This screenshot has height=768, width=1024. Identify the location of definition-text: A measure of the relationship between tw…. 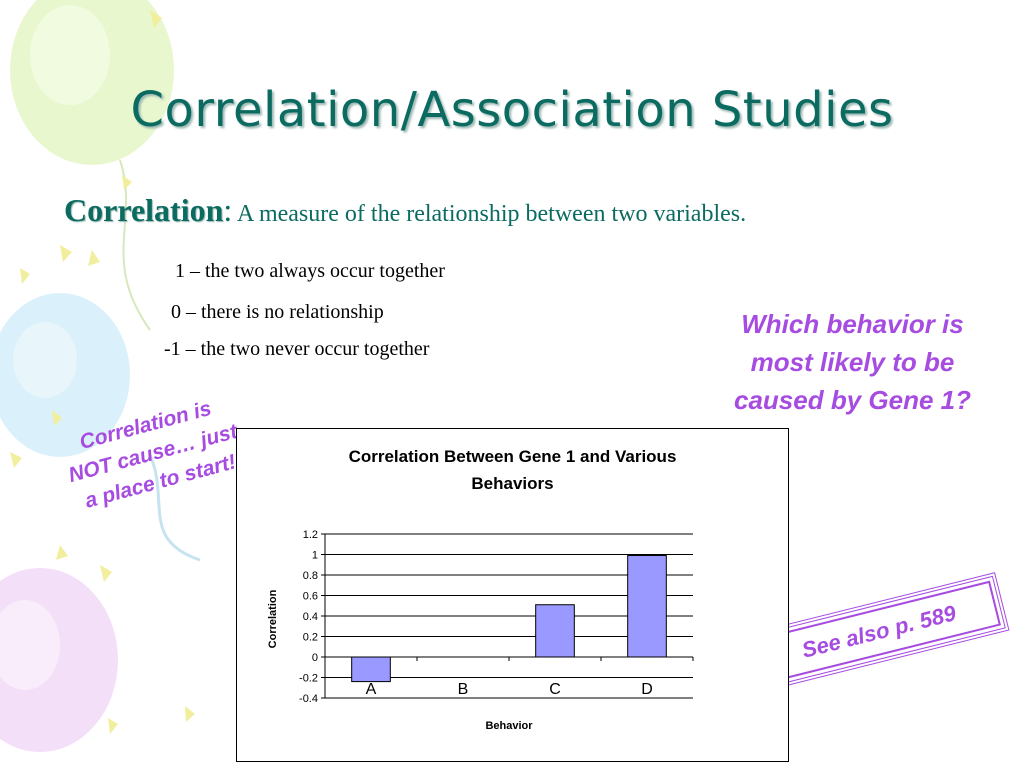
(489, 214).